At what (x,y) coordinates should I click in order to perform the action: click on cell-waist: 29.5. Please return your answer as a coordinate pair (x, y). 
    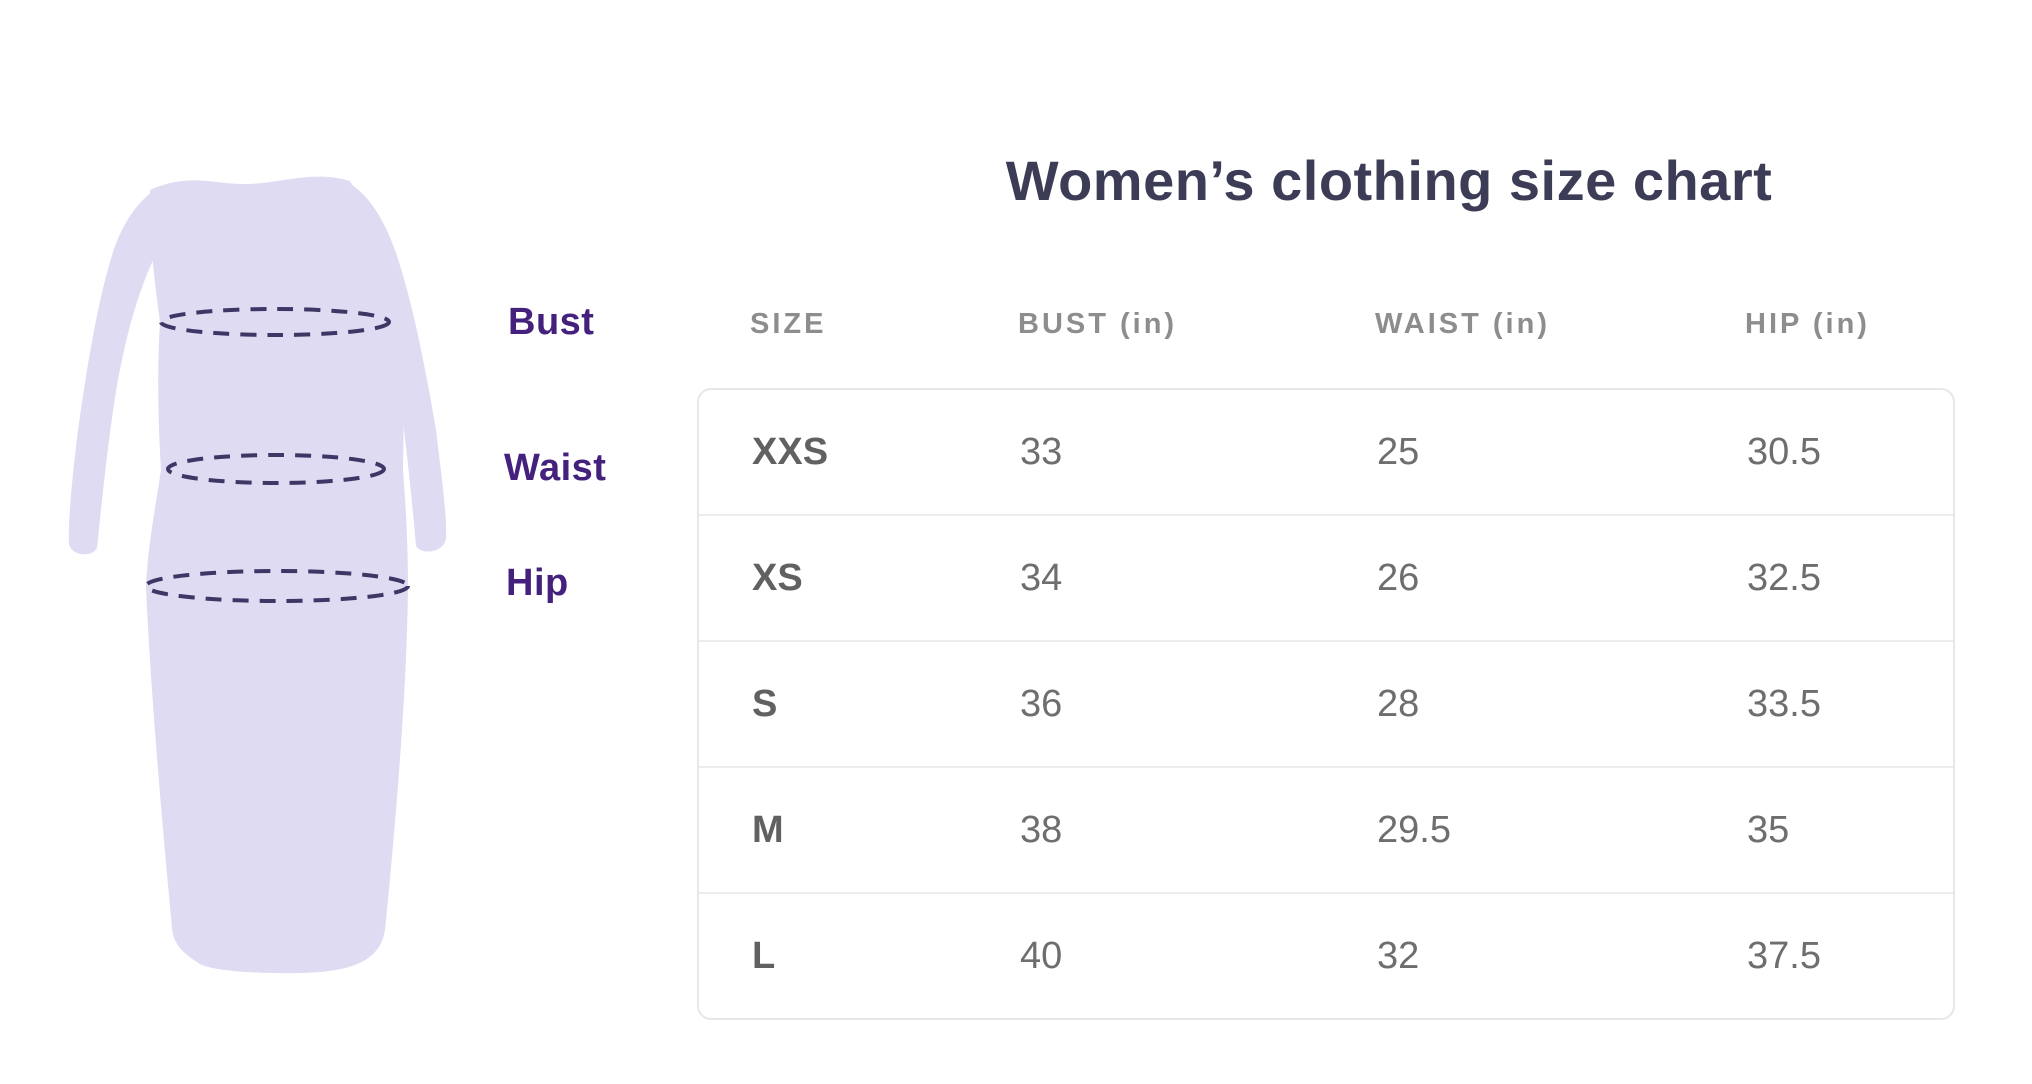
    Looking at the image, I should click on (1414, 829).